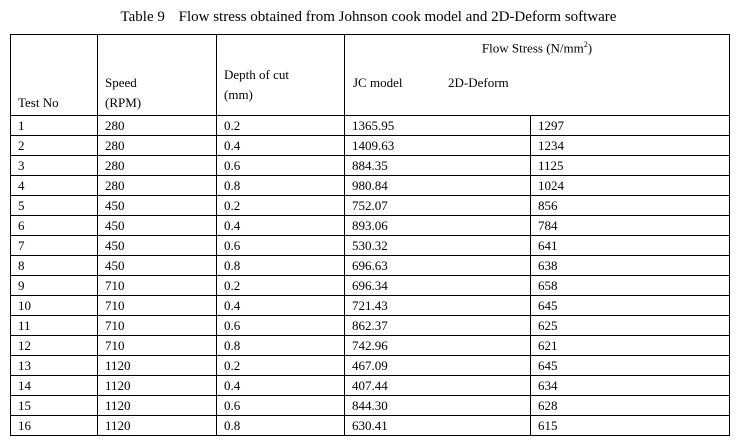  What do you see at coordinates (630, 285) in the screenshot?
I see `cell-2d-deform: 658` at bounding box center [630, 285].